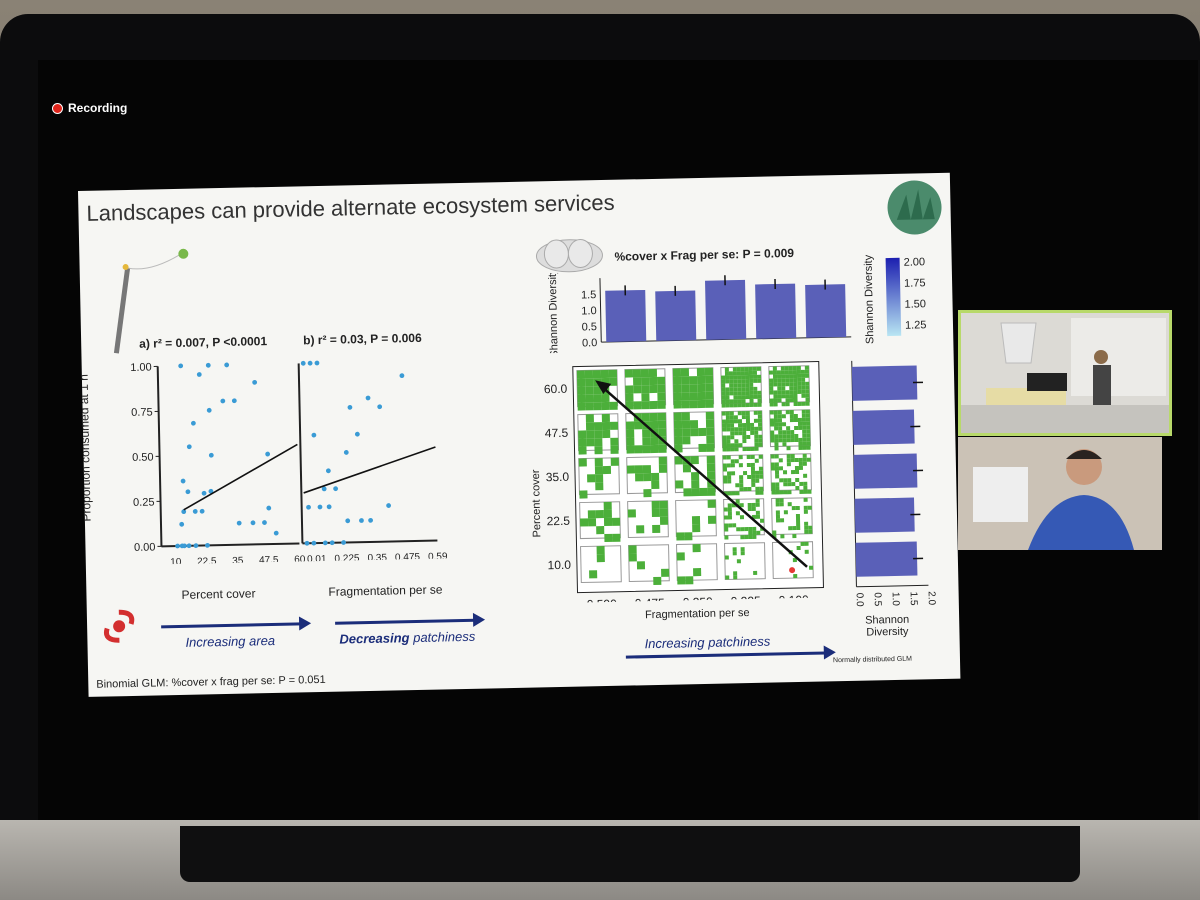 The height and width of the screenshot is (900, 1200). I want to click on x-axis, so click(370, 542).